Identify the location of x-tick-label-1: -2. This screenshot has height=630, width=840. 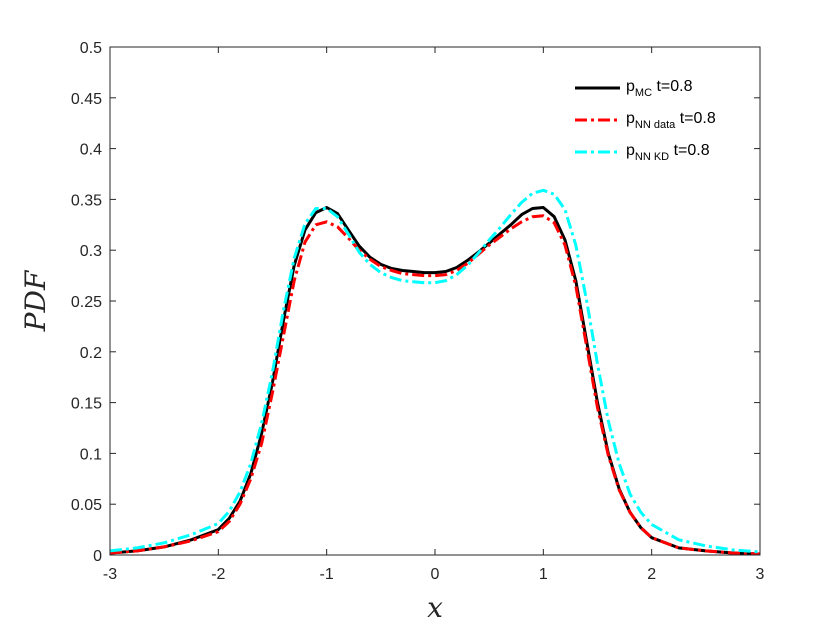
(218, 574).